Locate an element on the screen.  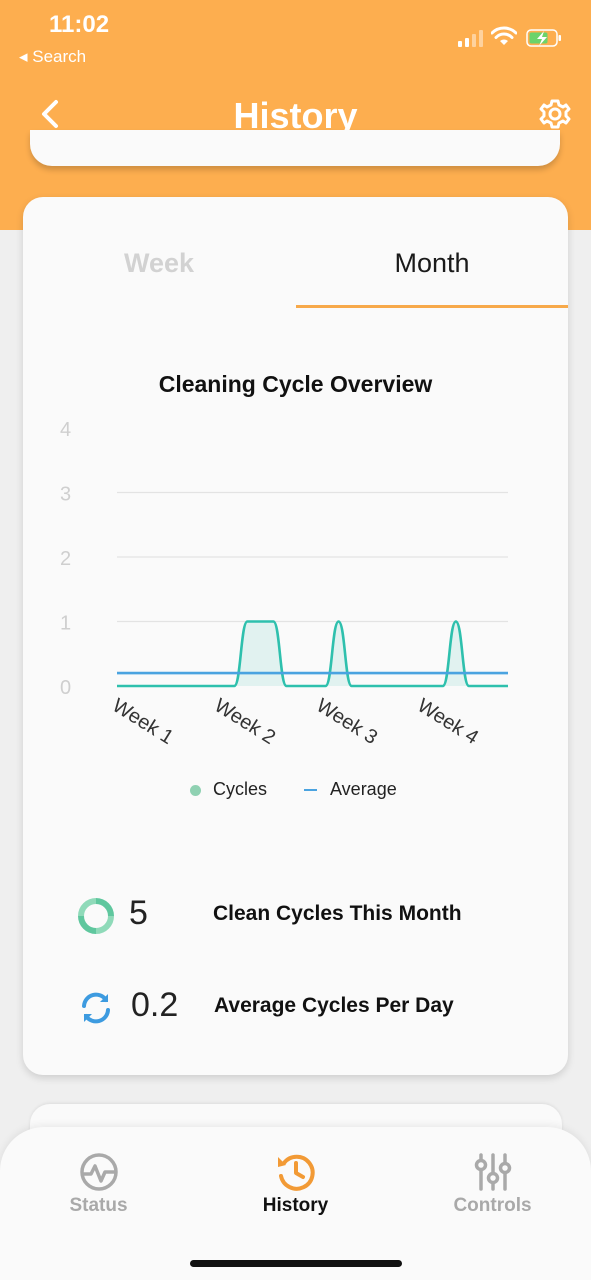
clean-cycles-label: Clean Cycles This Month is located at coordinates (337, 913).